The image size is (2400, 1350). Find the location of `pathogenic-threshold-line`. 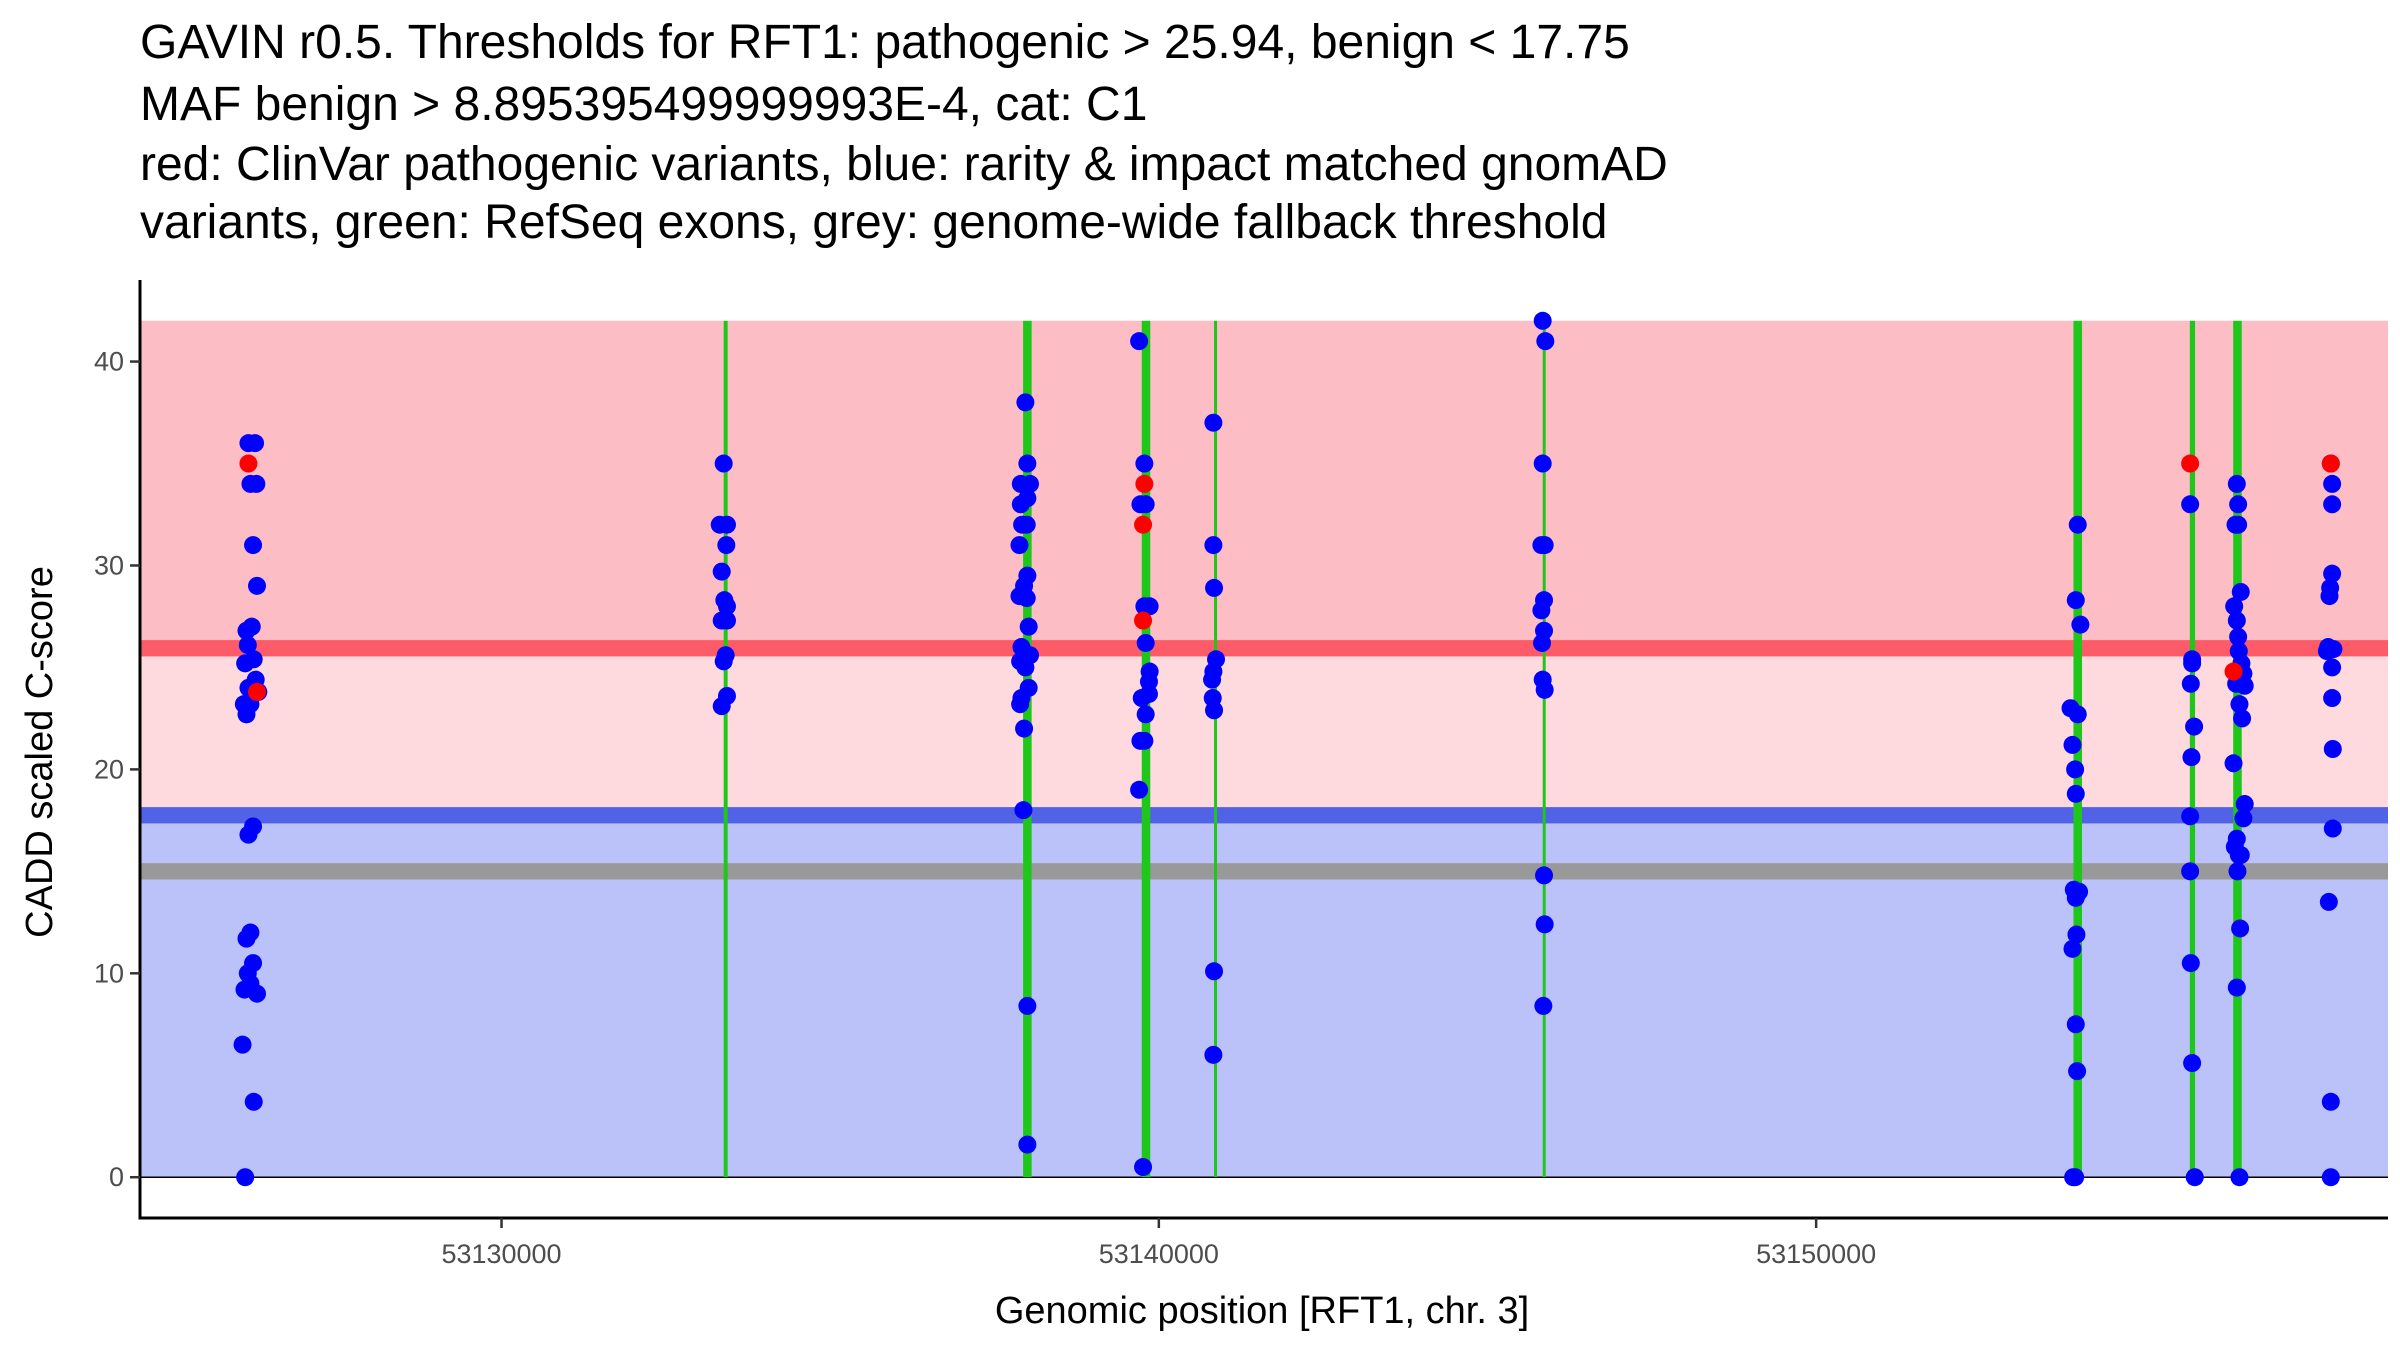

pathogenic-threshold-line is located at coordinates (1264, 648).